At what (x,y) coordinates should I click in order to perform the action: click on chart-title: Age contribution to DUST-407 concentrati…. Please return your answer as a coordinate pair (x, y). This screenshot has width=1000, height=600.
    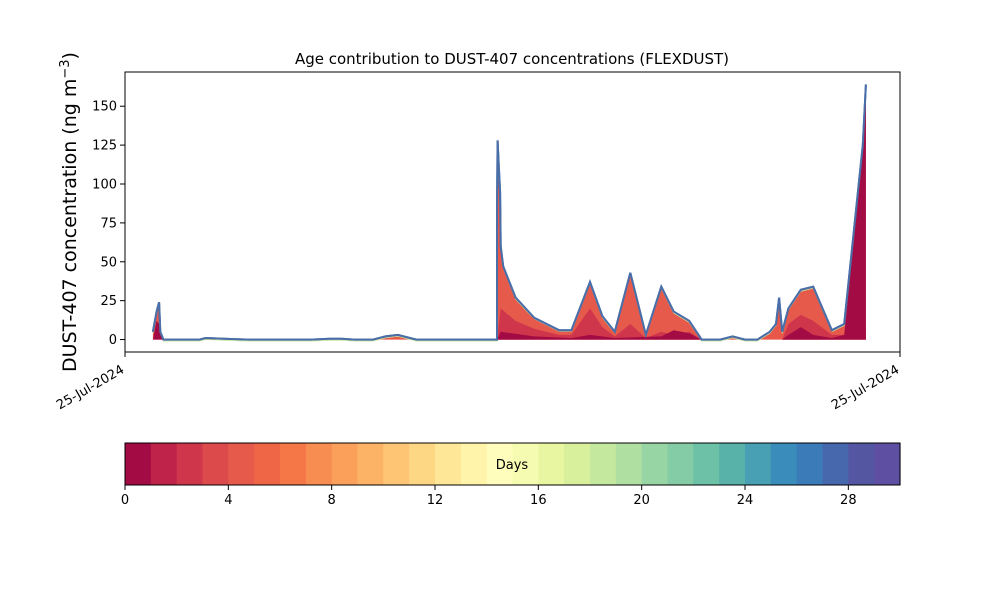
    Looking at the image, I should click on (512, 59).